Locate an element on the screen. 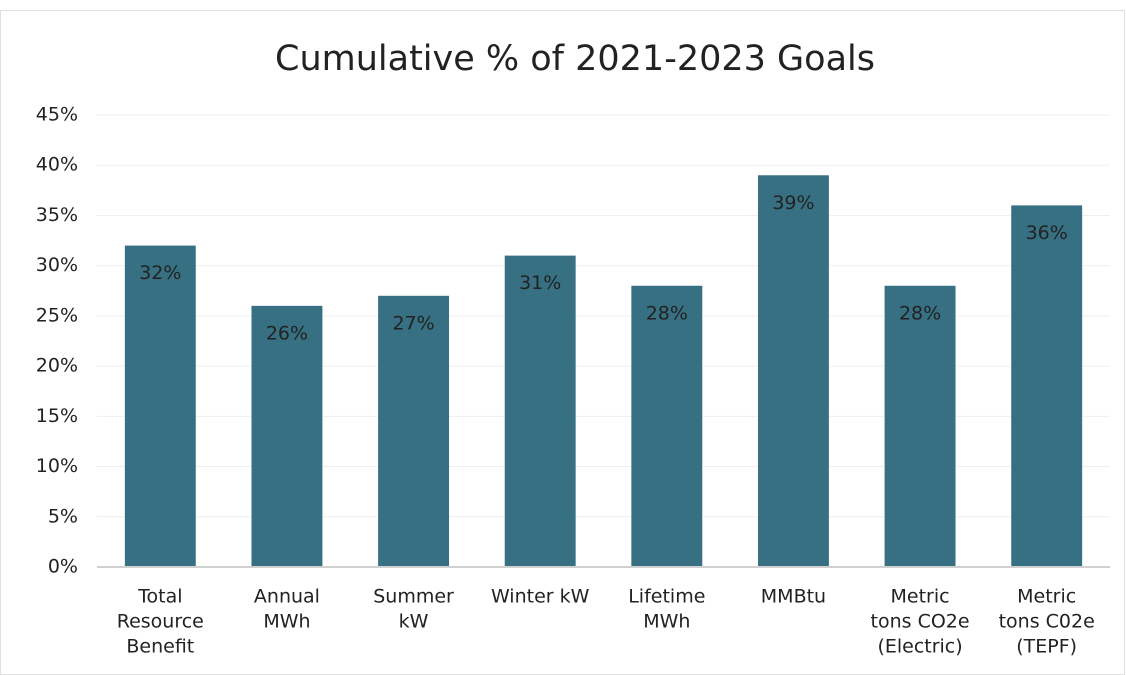 This screenshot has width=1126, height=675. x-tick-label: Summer is located at coordinates (413, 597).